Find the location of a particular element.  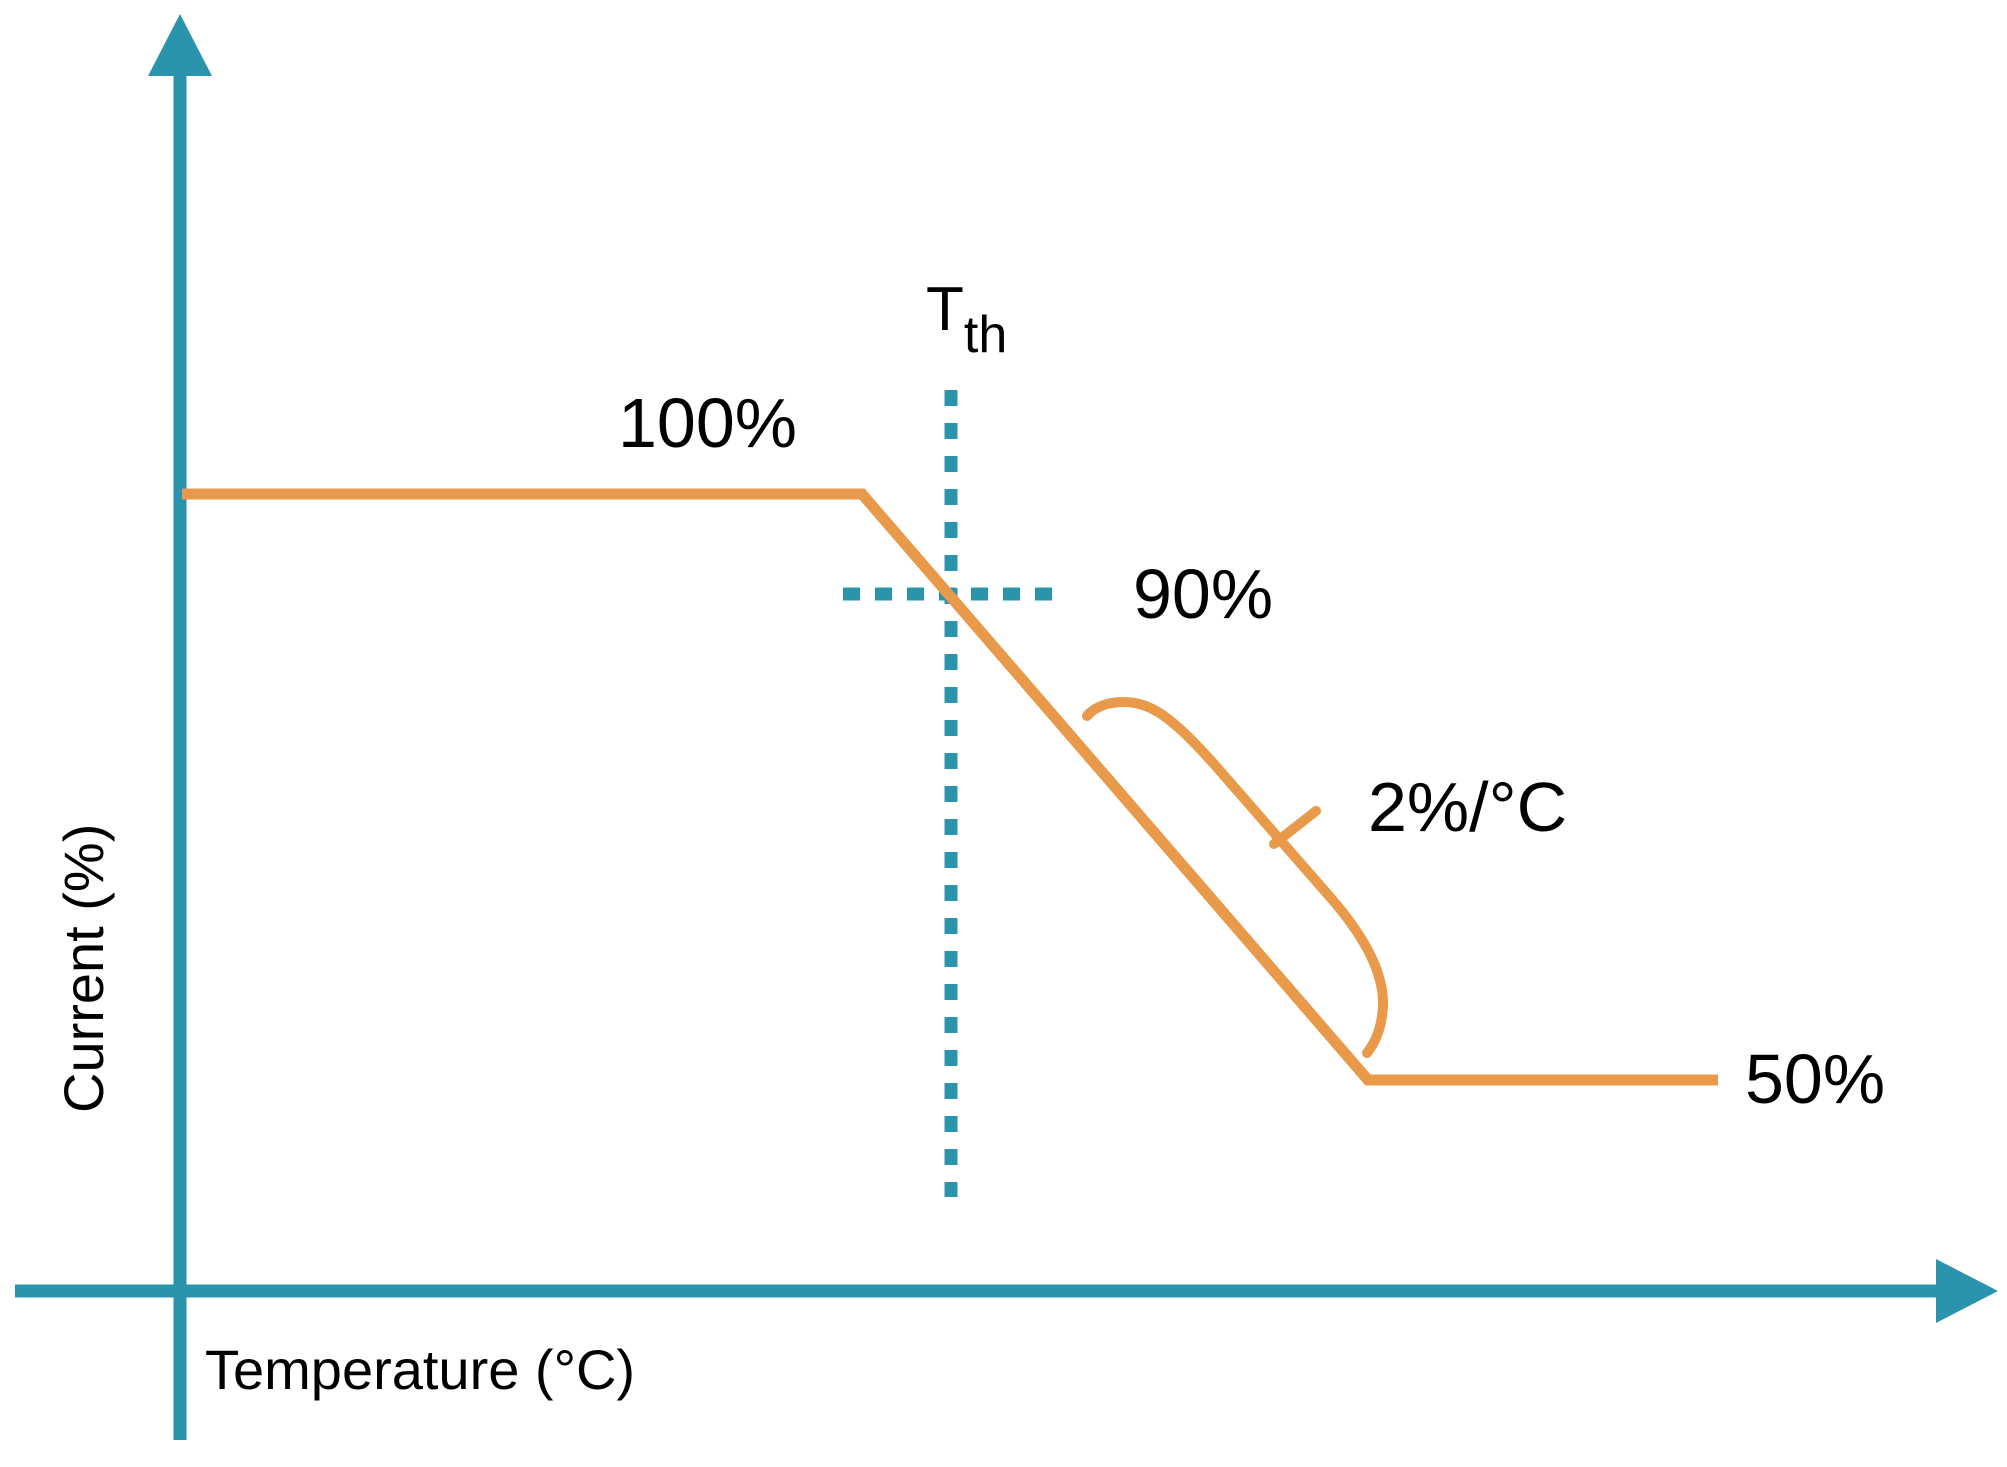

label-90-percent: 90% is located at coordinates (1203, 594).